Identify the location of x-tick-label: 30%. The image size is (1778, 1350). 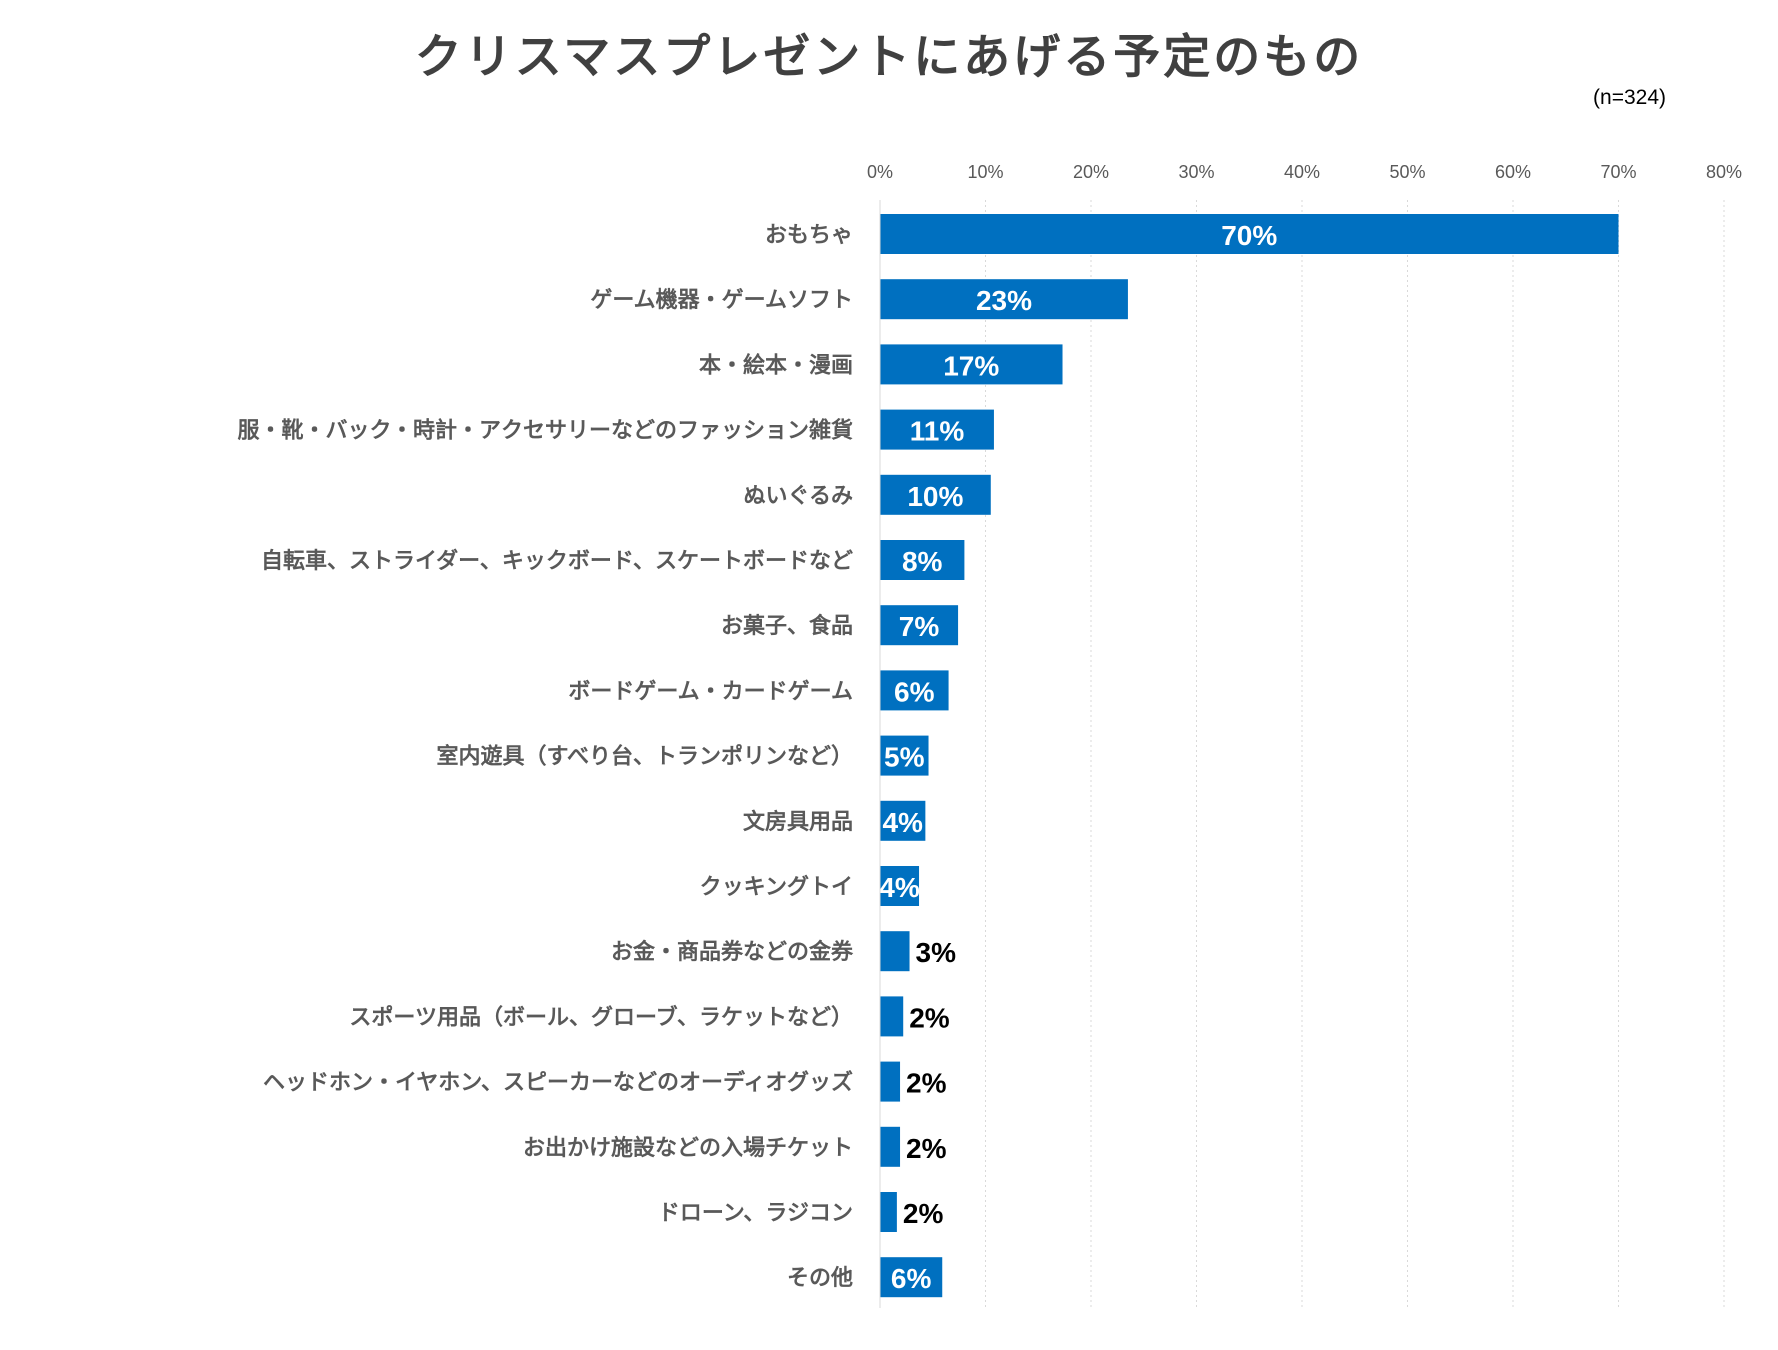
(1196, 172).